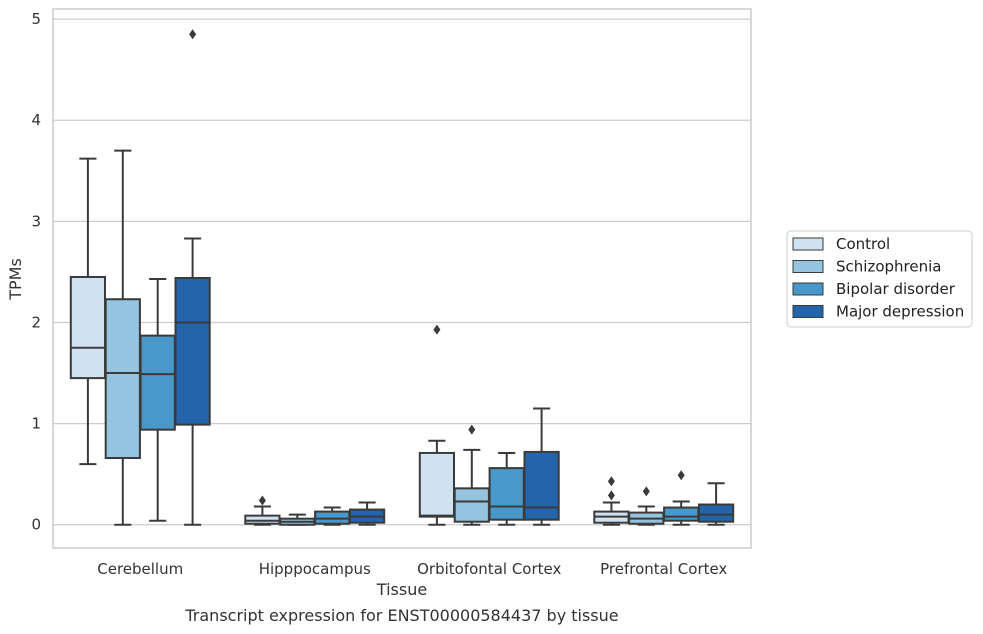 The image size is (983, 634). I want to click on legend-label: Major depression, so click(900, 312).